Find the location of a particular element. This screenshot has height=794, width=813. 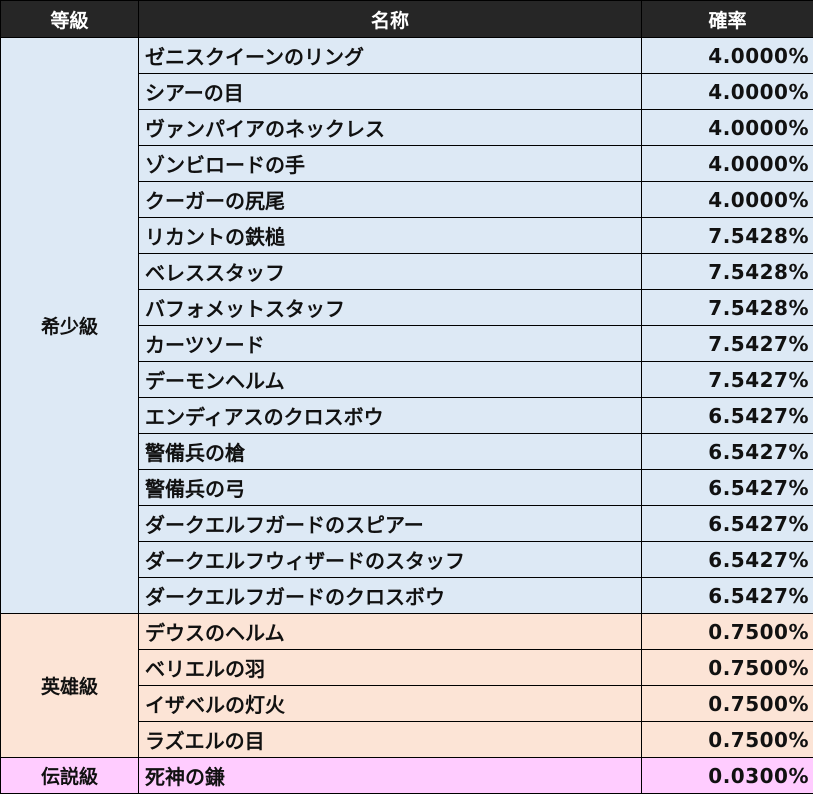

item-name-cell: ゼニスクイーンのリング is located at coordinates (390, 56).